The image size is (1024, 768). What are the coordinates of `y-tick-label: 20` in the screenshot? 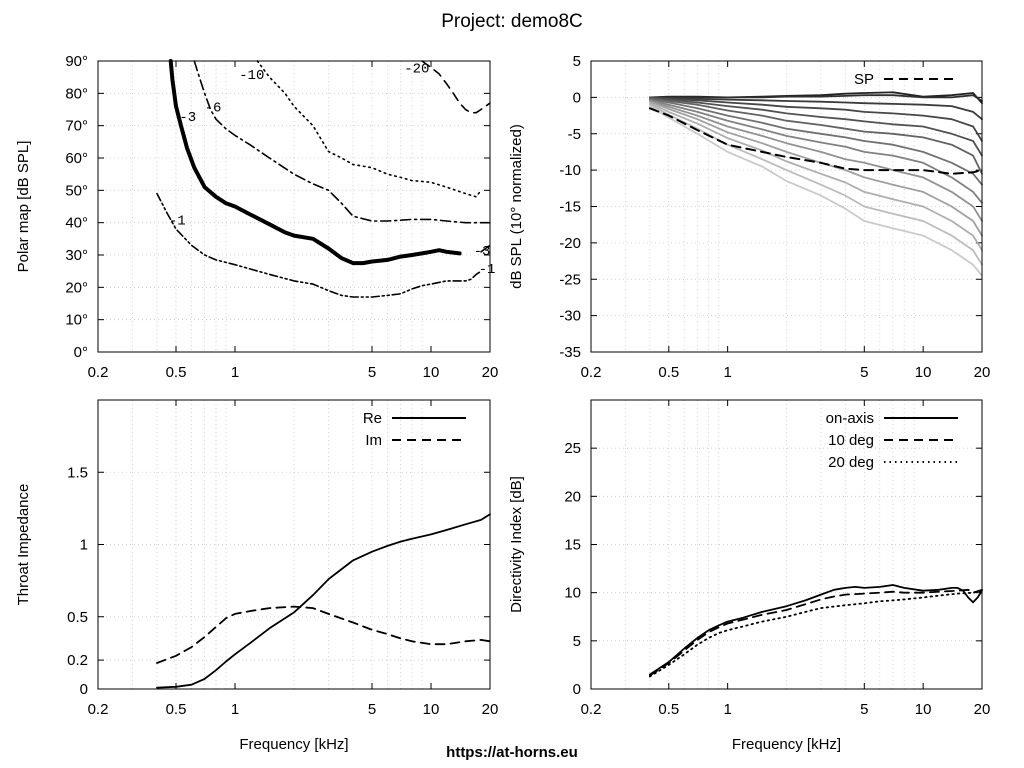 It's located at (572, 496).